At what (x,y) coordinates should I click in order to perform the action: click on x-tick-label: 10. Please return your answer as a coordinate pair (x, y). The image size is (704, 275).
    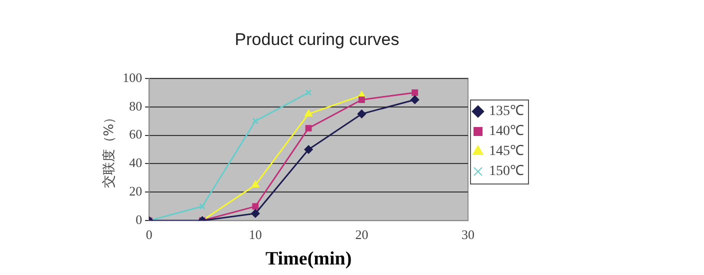
    Looking at the image, I should click on (255, 234).